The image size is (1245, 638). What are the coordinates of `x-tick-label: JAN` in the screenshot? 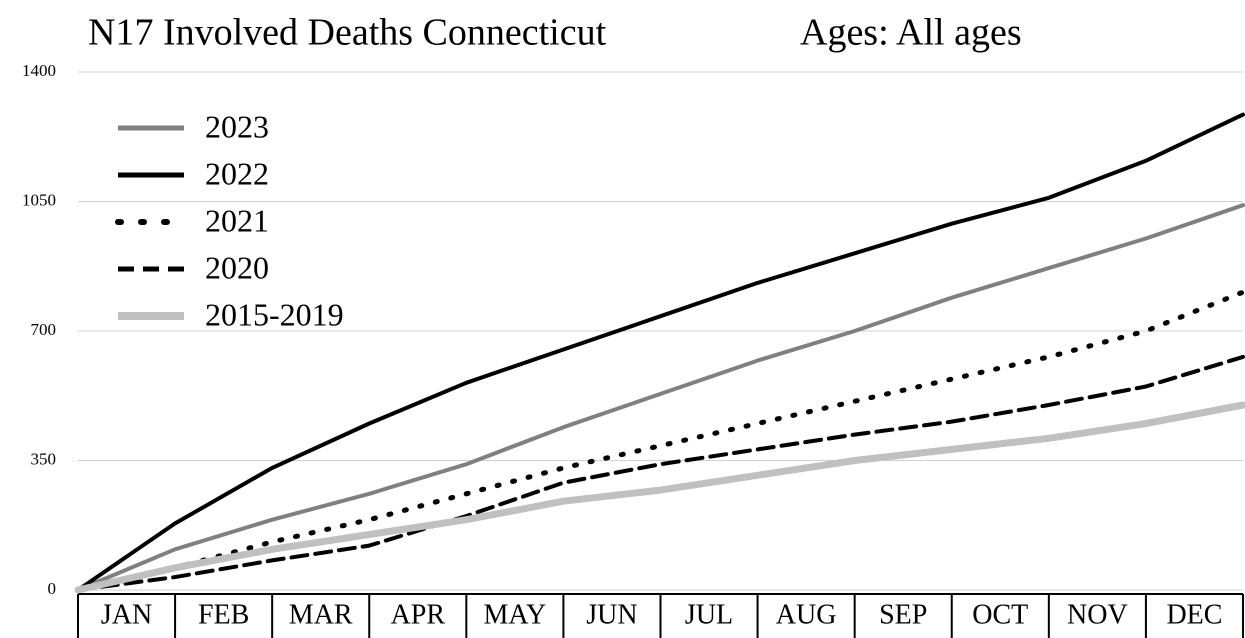 It's located at (126, 614).